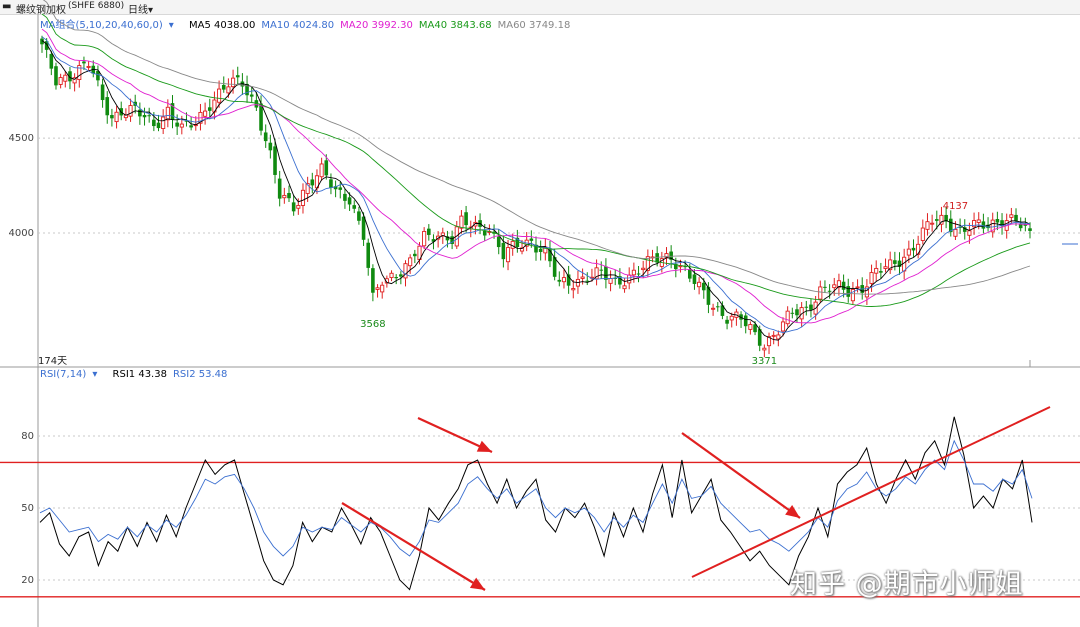 Image resolution: width=1080 pixels, height=627 pixels. I want to click on menu-icon: ▬, so click(7, 6).